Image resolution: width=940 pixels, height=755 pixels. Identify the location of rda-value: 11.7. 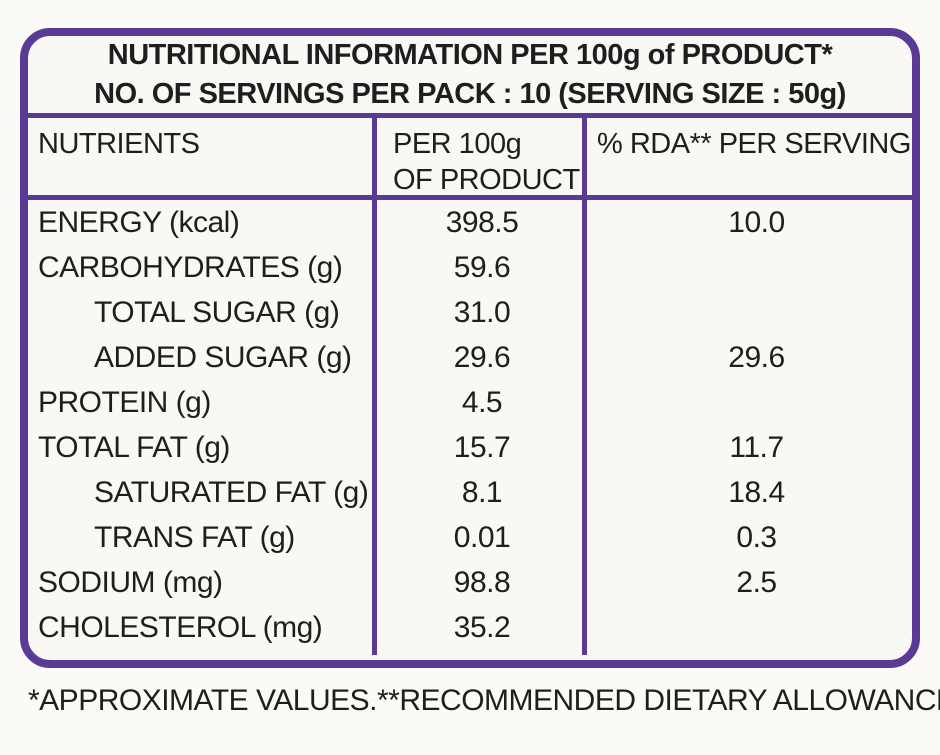
(756, 447).